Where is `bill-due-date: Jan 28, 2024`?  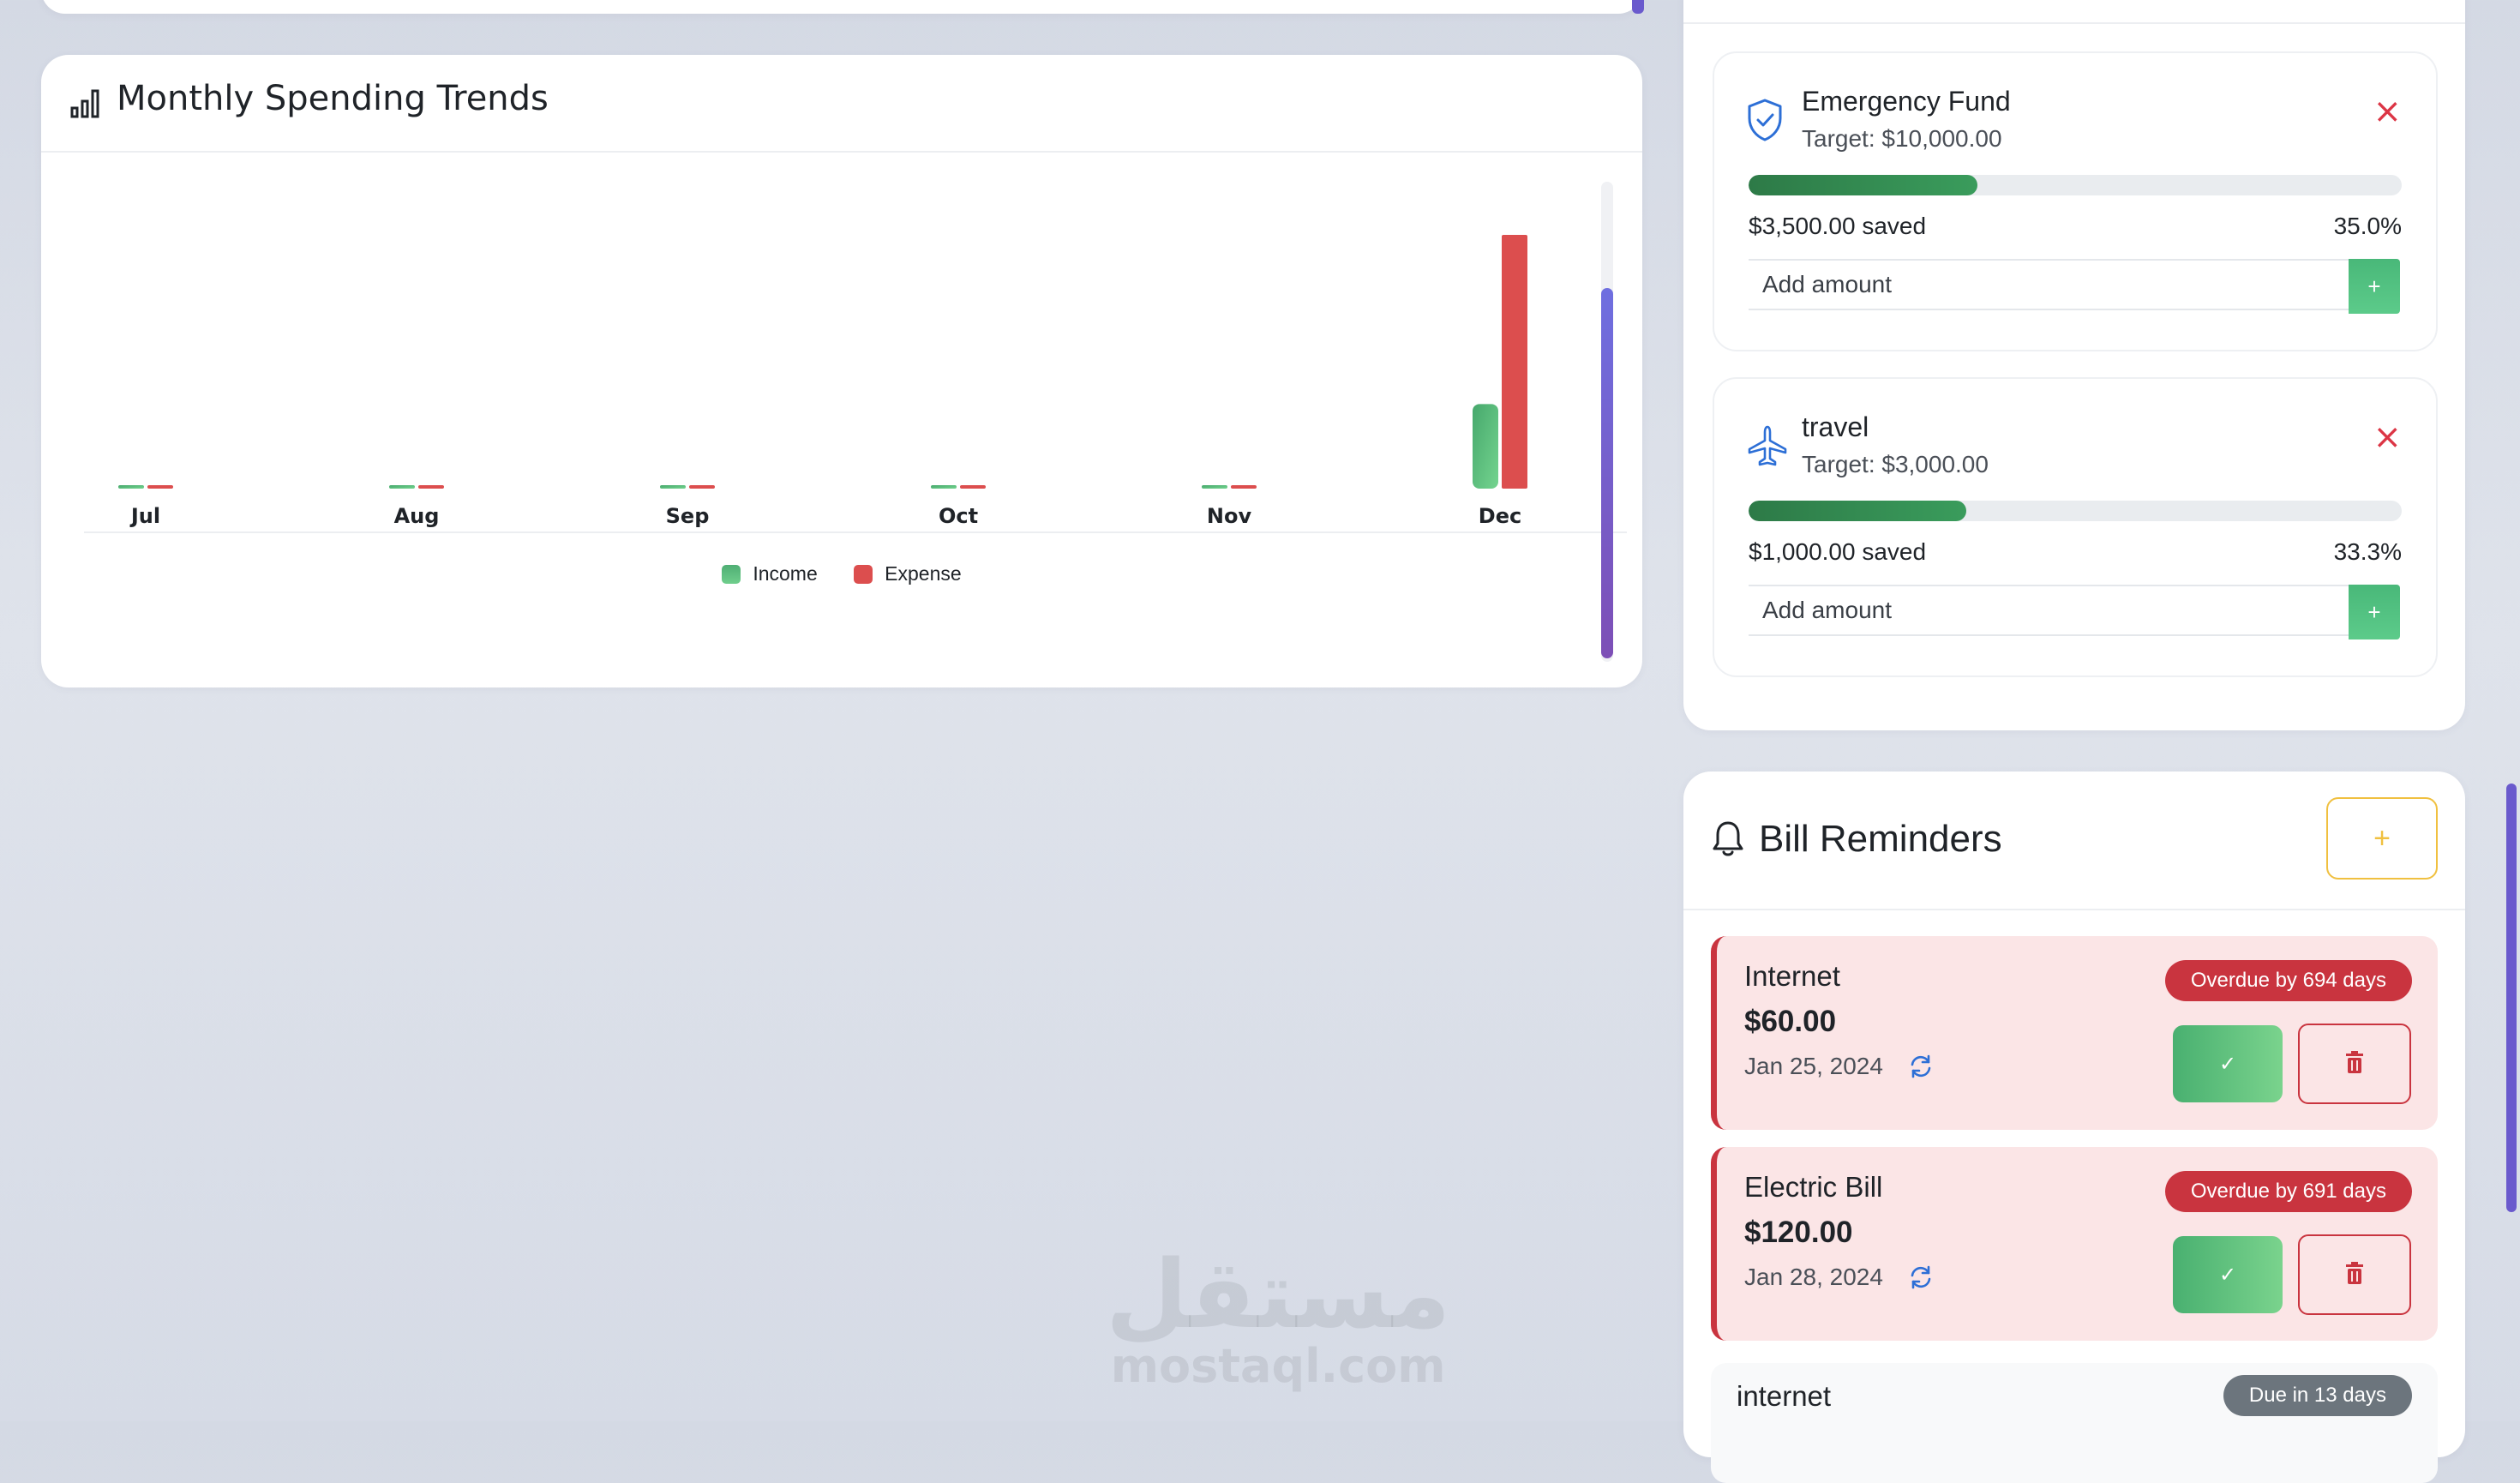
bill-due-date: Jan 28, 2024 is located at coordinates (1813, 1277).